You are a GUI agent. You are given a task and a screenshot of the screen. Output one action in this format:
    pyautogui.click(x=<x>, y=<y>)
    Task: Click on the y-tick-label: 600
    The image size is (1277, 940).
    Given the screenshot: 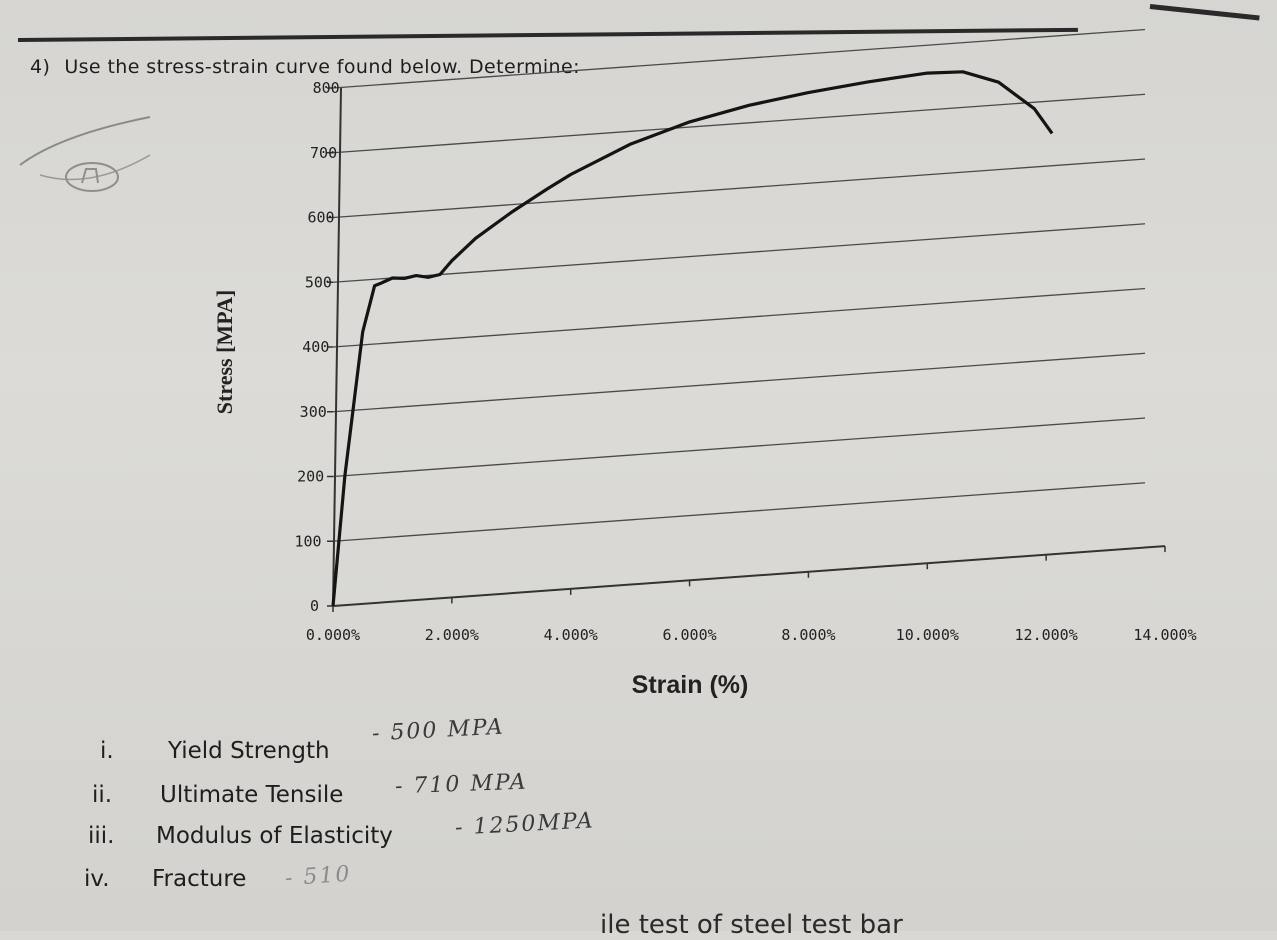 What is the action you would take?
    pyautogui.click(x=320, y=218)
    